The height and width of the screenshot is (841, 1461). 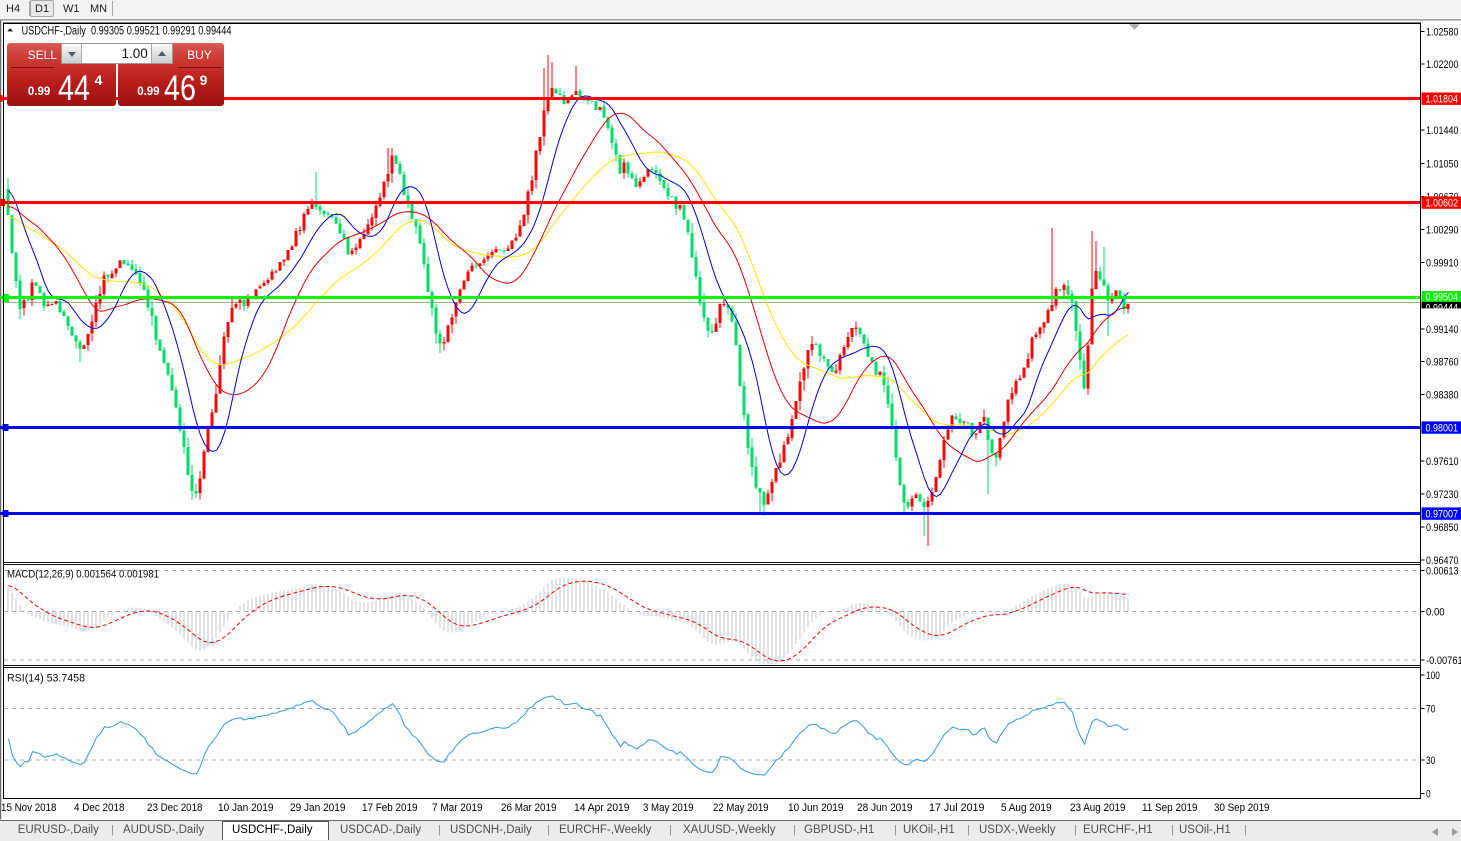 I want to click on svg-text: 30, so click(x=1430, y=761).